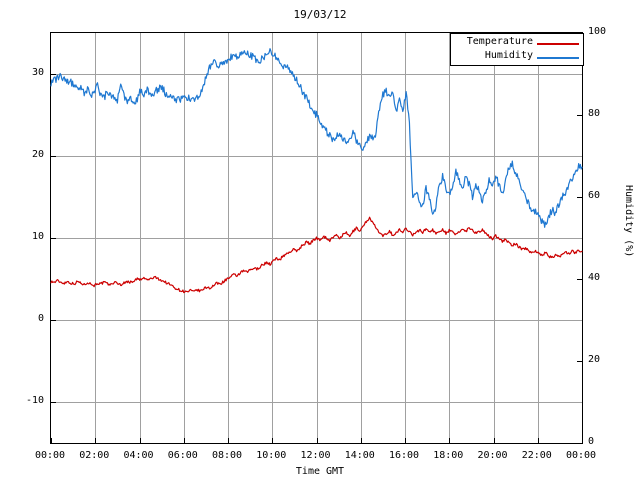 The height and width of the screenshot is (480, 640). What do you see at coordinates (320, 471) in the screenshot?
I see `x-axis-title: Time GMT` at bounding box center [320, 471].